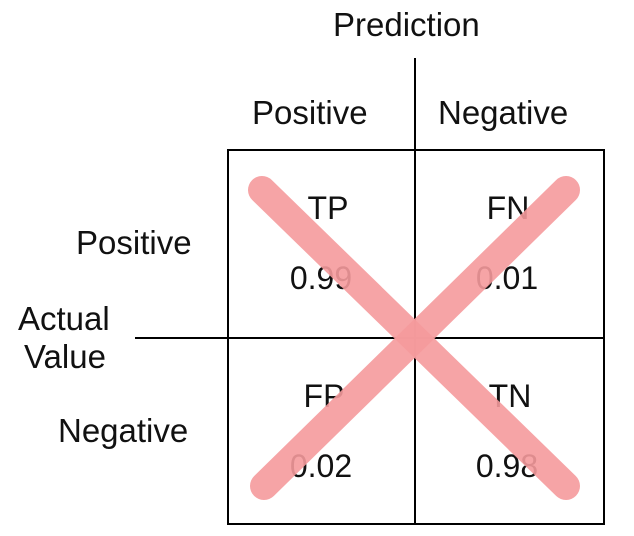 This screenshot has width=634, height=536. I want to click on column-header-positive: Positive, so click(310, 112).